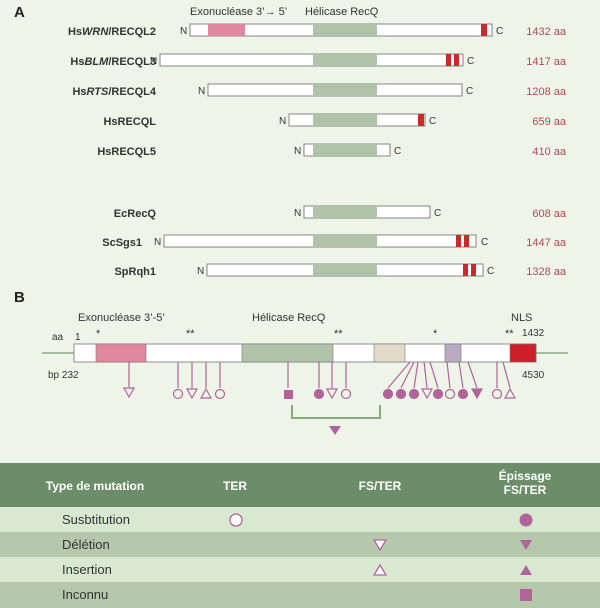 The image size is (600, 608). I want to click on panel-a-label: A, so click(19, 12).